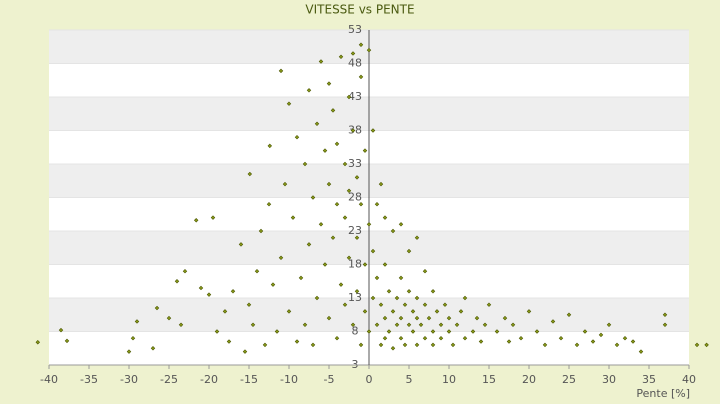  I want to click on x-tick-label: 25, so click(569, 379).